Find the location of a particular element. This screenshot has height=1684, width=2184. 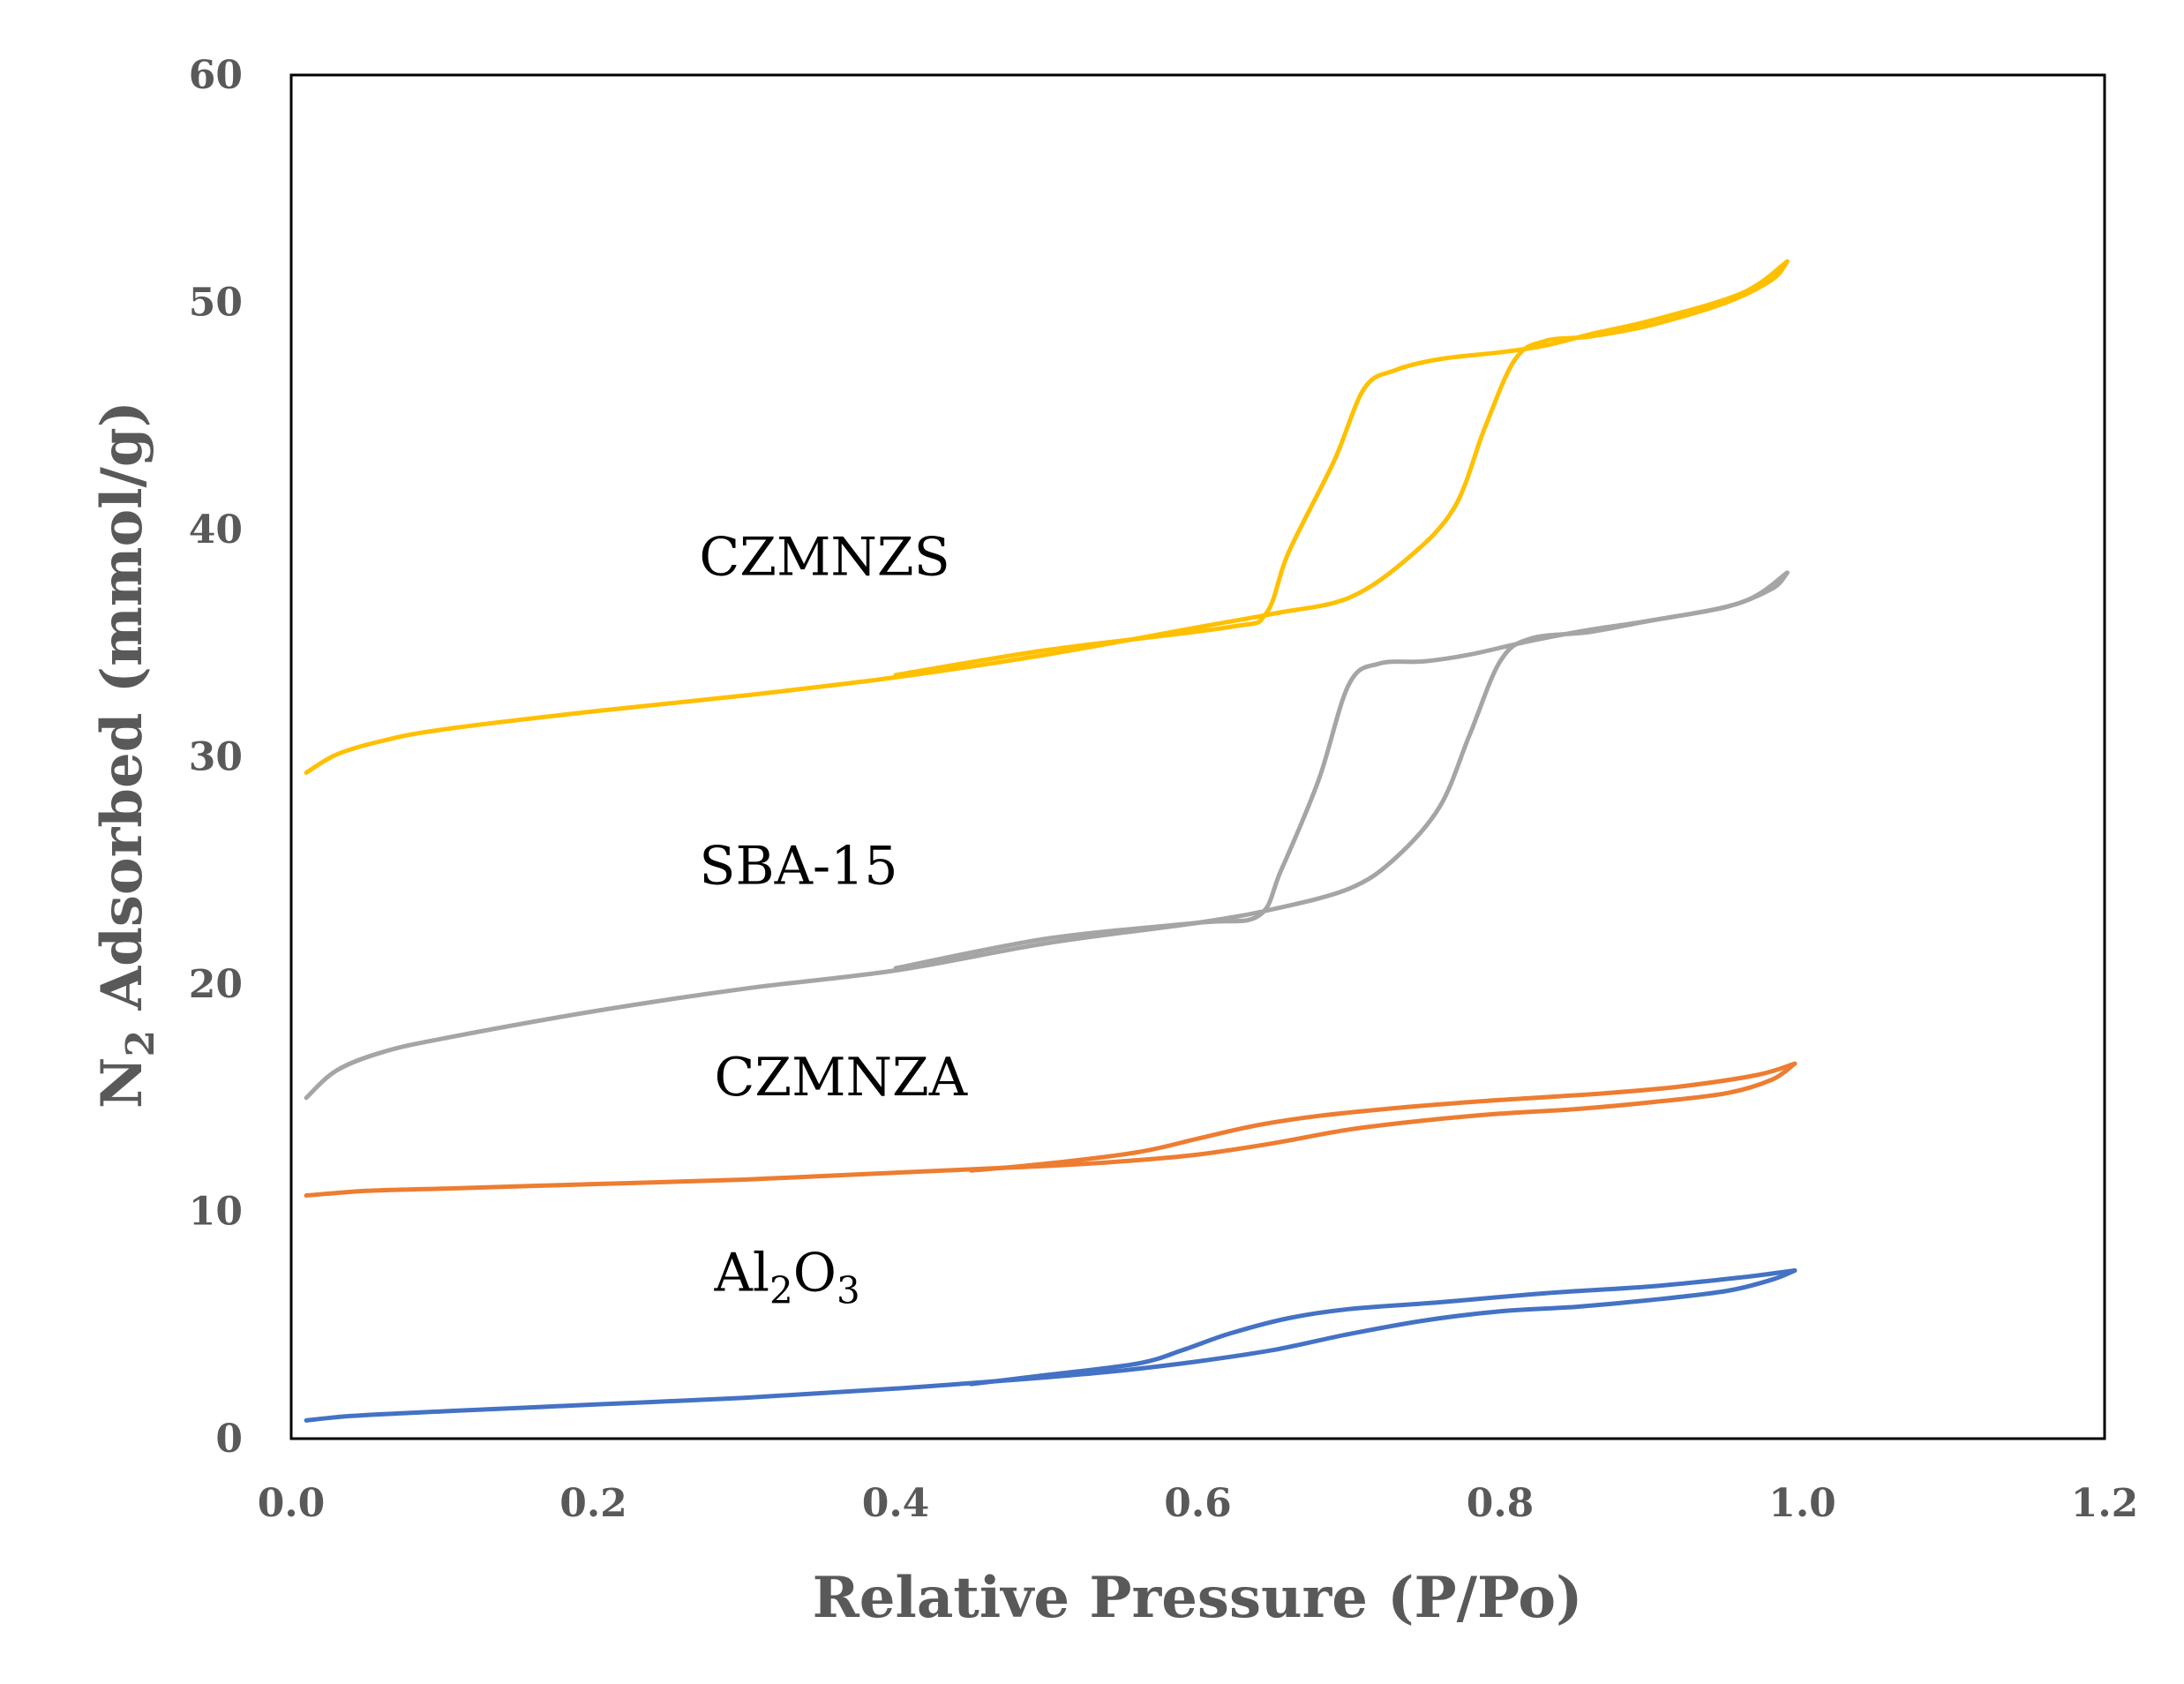

series-line-czmnza-adsorption is located at coordinates (1050, 1129).